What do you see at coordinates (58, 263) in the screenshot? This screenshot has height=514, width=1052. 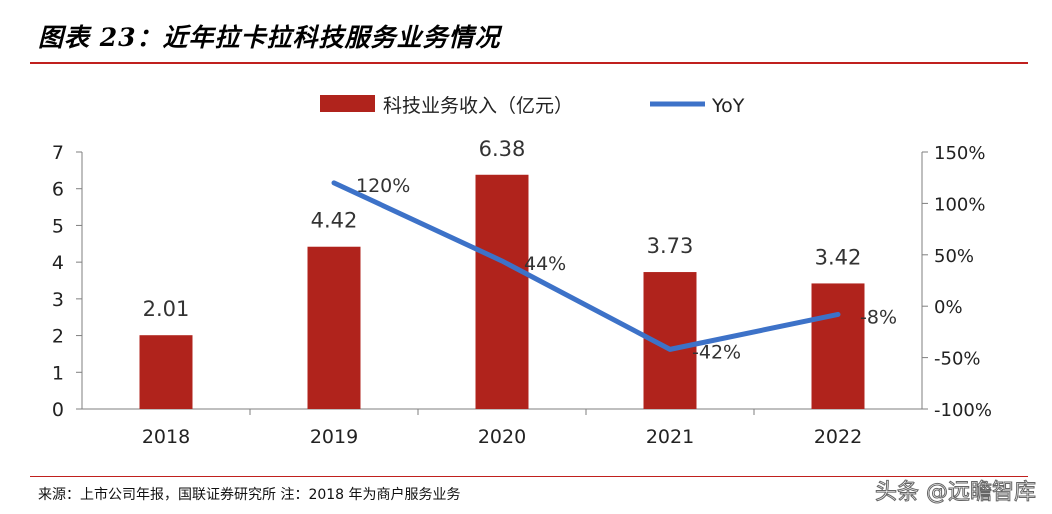 I see `left-tick-label: 4` at bounding box center [58, 263].